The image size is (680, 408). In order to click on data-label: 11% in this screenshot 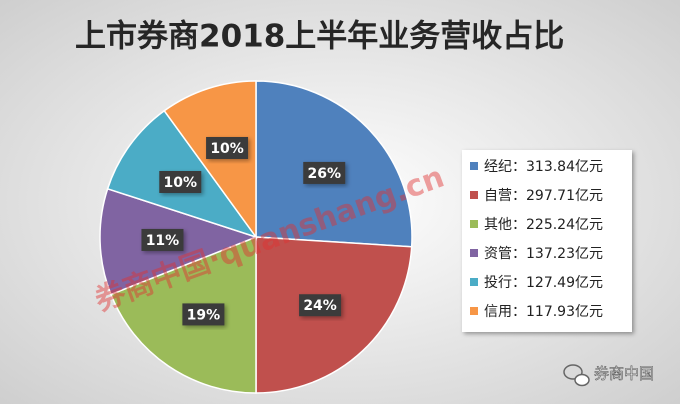, I will do `click(163, 241)`.